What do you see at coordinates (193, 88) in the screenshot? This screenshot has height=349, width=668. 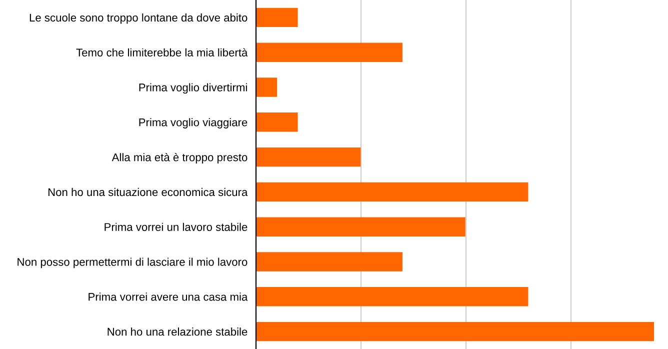 I see `y-tick-label: Prima voglio divertirmi` at bounding box center [193, 88].